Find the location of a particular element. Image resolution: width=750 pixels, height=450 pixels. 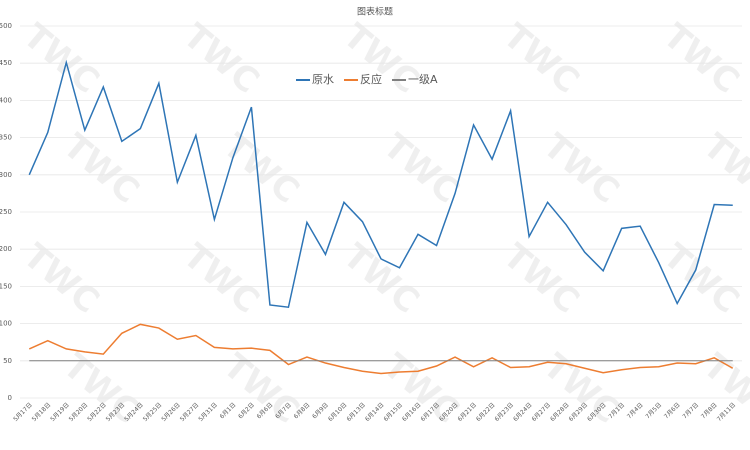

y-tick-label: 200 is located at coordinates (6, 249).